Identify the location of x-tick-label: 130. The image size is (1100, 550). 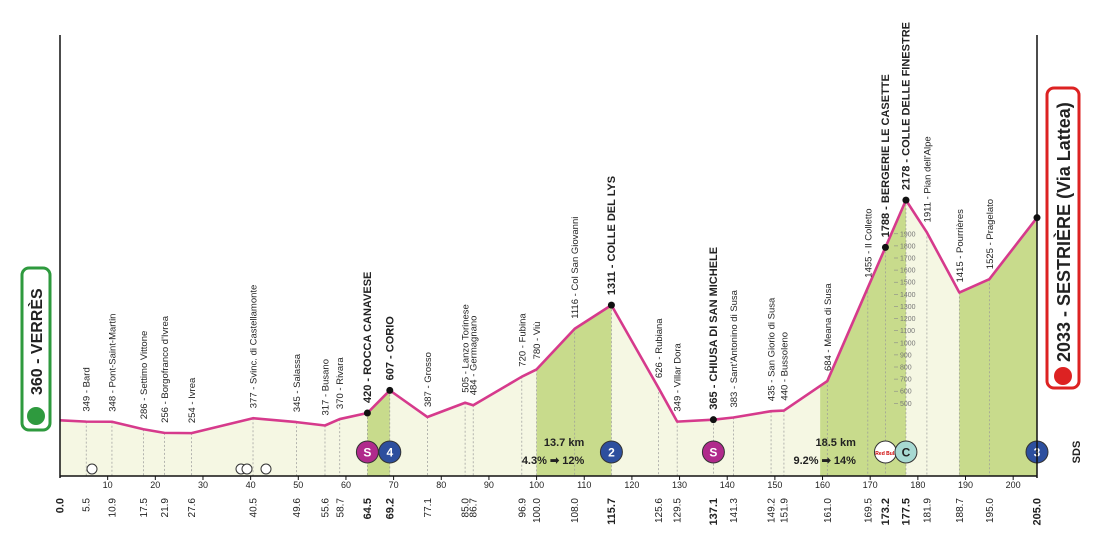
(679, 485).